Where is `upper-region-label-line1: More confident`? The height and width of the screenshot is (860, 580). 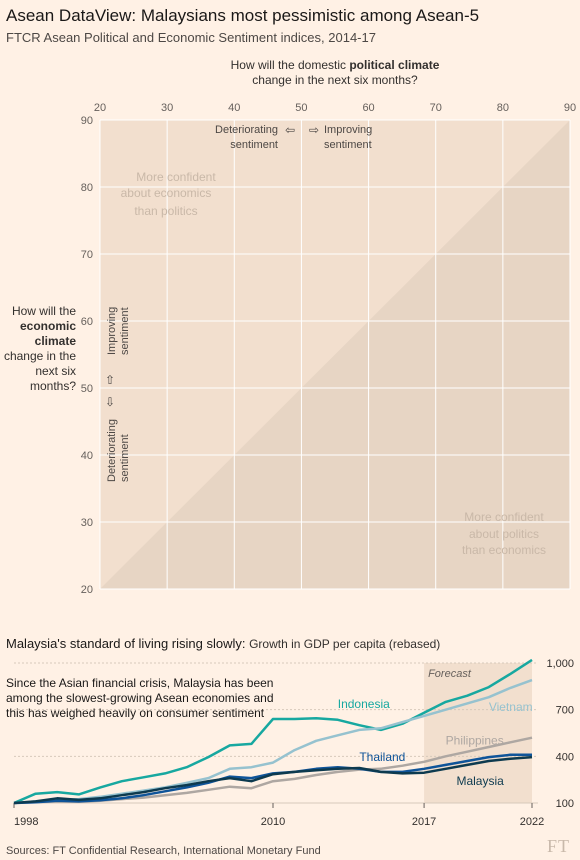 upper-region-label-line1: More confident is located at coordinates (176, 177).